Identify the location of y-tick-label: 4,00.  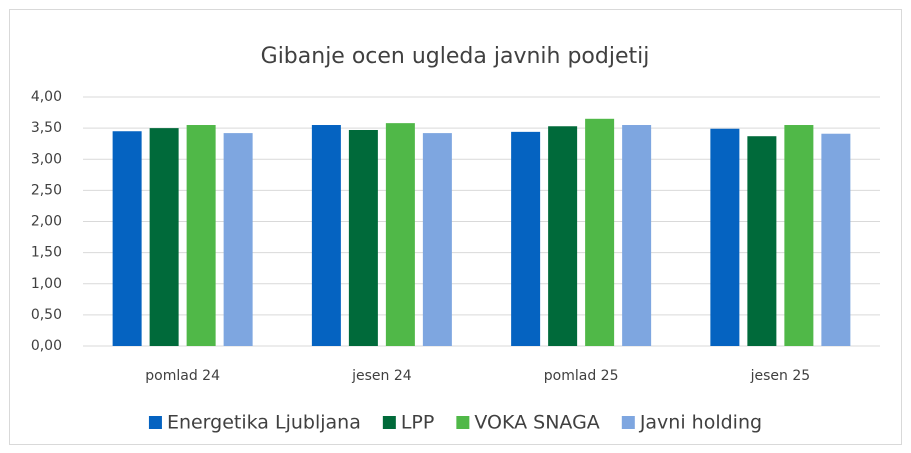
(46, 97).